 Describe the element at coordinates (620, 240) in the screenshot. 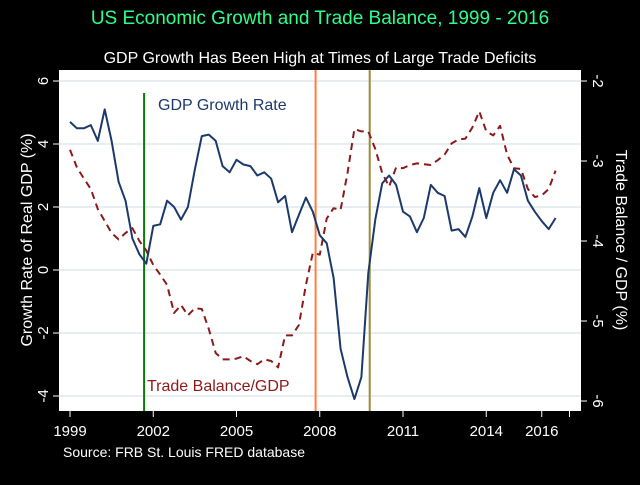

I see `y-axis-right-label: Trade Balance / GDP (%)` at that location.